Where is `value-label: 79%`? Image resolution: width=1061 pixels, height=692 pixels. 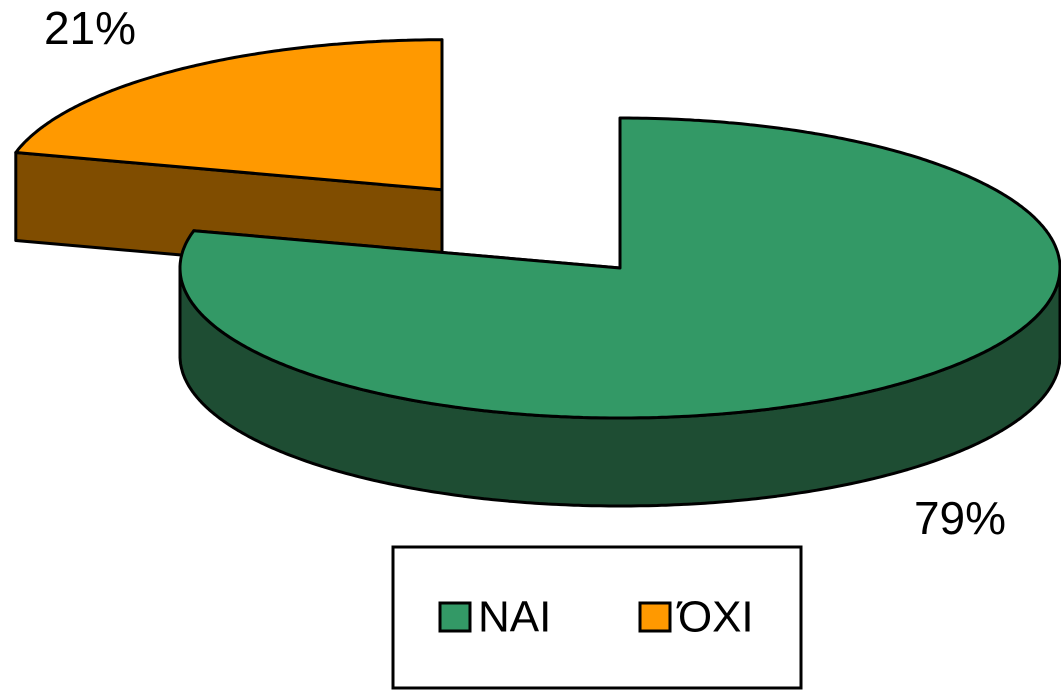 value-label: 79% is located at coordinates (960, 518).